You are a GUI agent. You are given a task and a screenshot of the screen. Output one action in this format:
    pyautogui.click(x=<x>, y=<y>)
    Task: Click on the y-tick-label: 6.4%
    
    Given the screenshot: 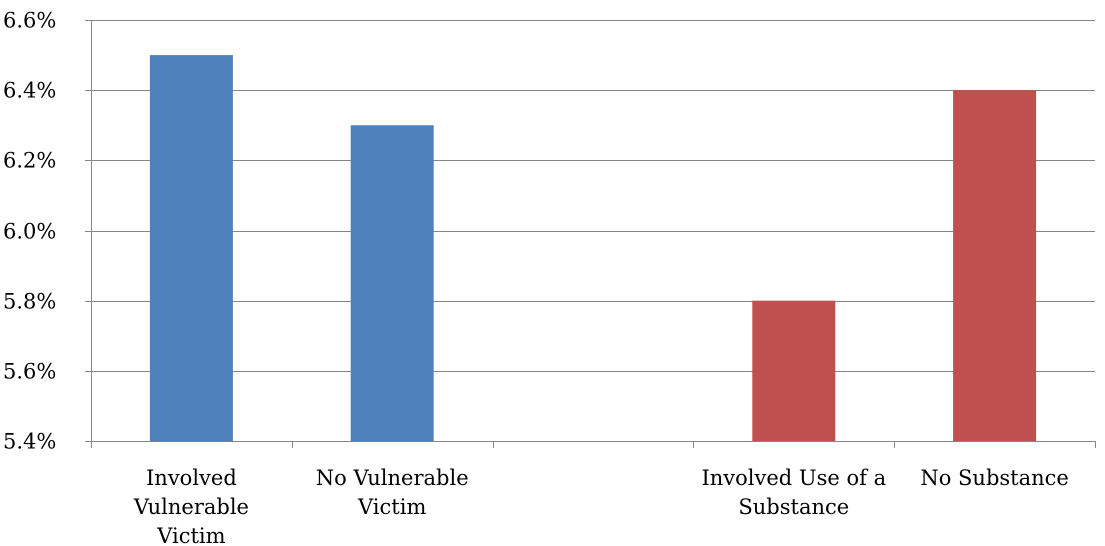 What is the action you would take?
    pyautogui.click(x=29, y=91)
    